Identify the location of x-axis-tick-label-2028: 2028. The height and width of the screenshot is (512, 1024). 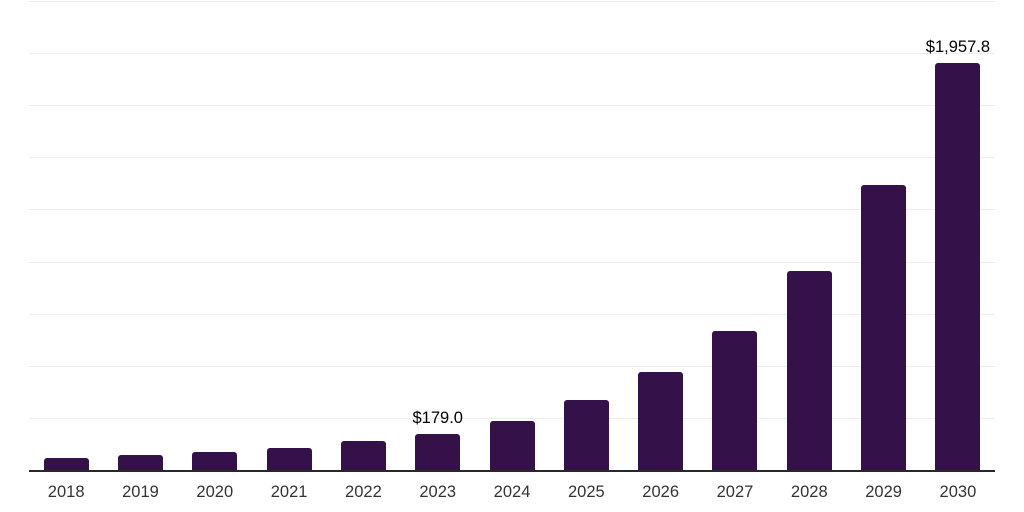
(809, 492).